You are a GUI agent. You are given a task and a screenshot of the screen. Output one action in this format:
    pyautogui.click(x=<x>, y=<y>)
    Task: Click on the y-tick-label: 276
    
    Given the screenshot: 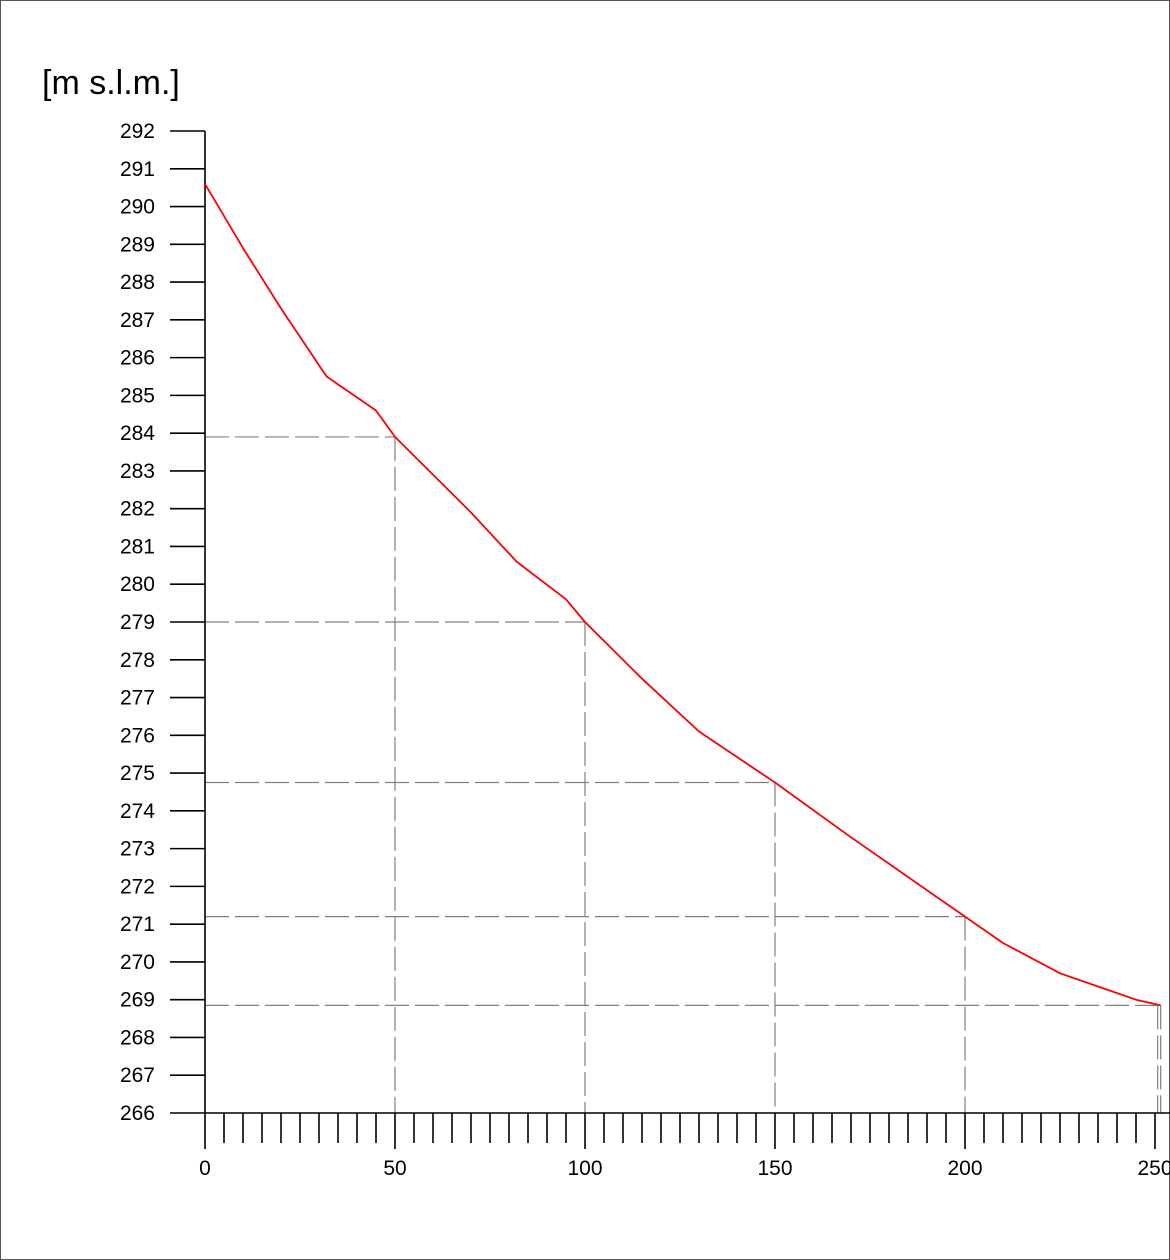 What is the action you would take?
    pyautogui.click(x=137, y=735)
    